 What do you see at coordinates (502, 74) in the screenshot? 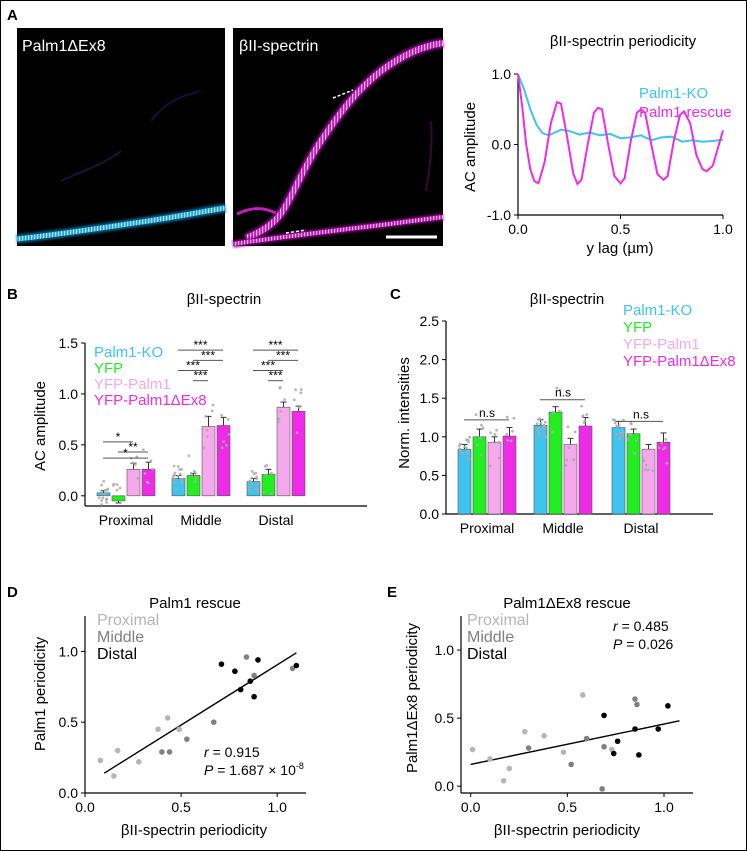
I see `chart-a-ytick-label: 1.0` at bounding box center [502, 74].